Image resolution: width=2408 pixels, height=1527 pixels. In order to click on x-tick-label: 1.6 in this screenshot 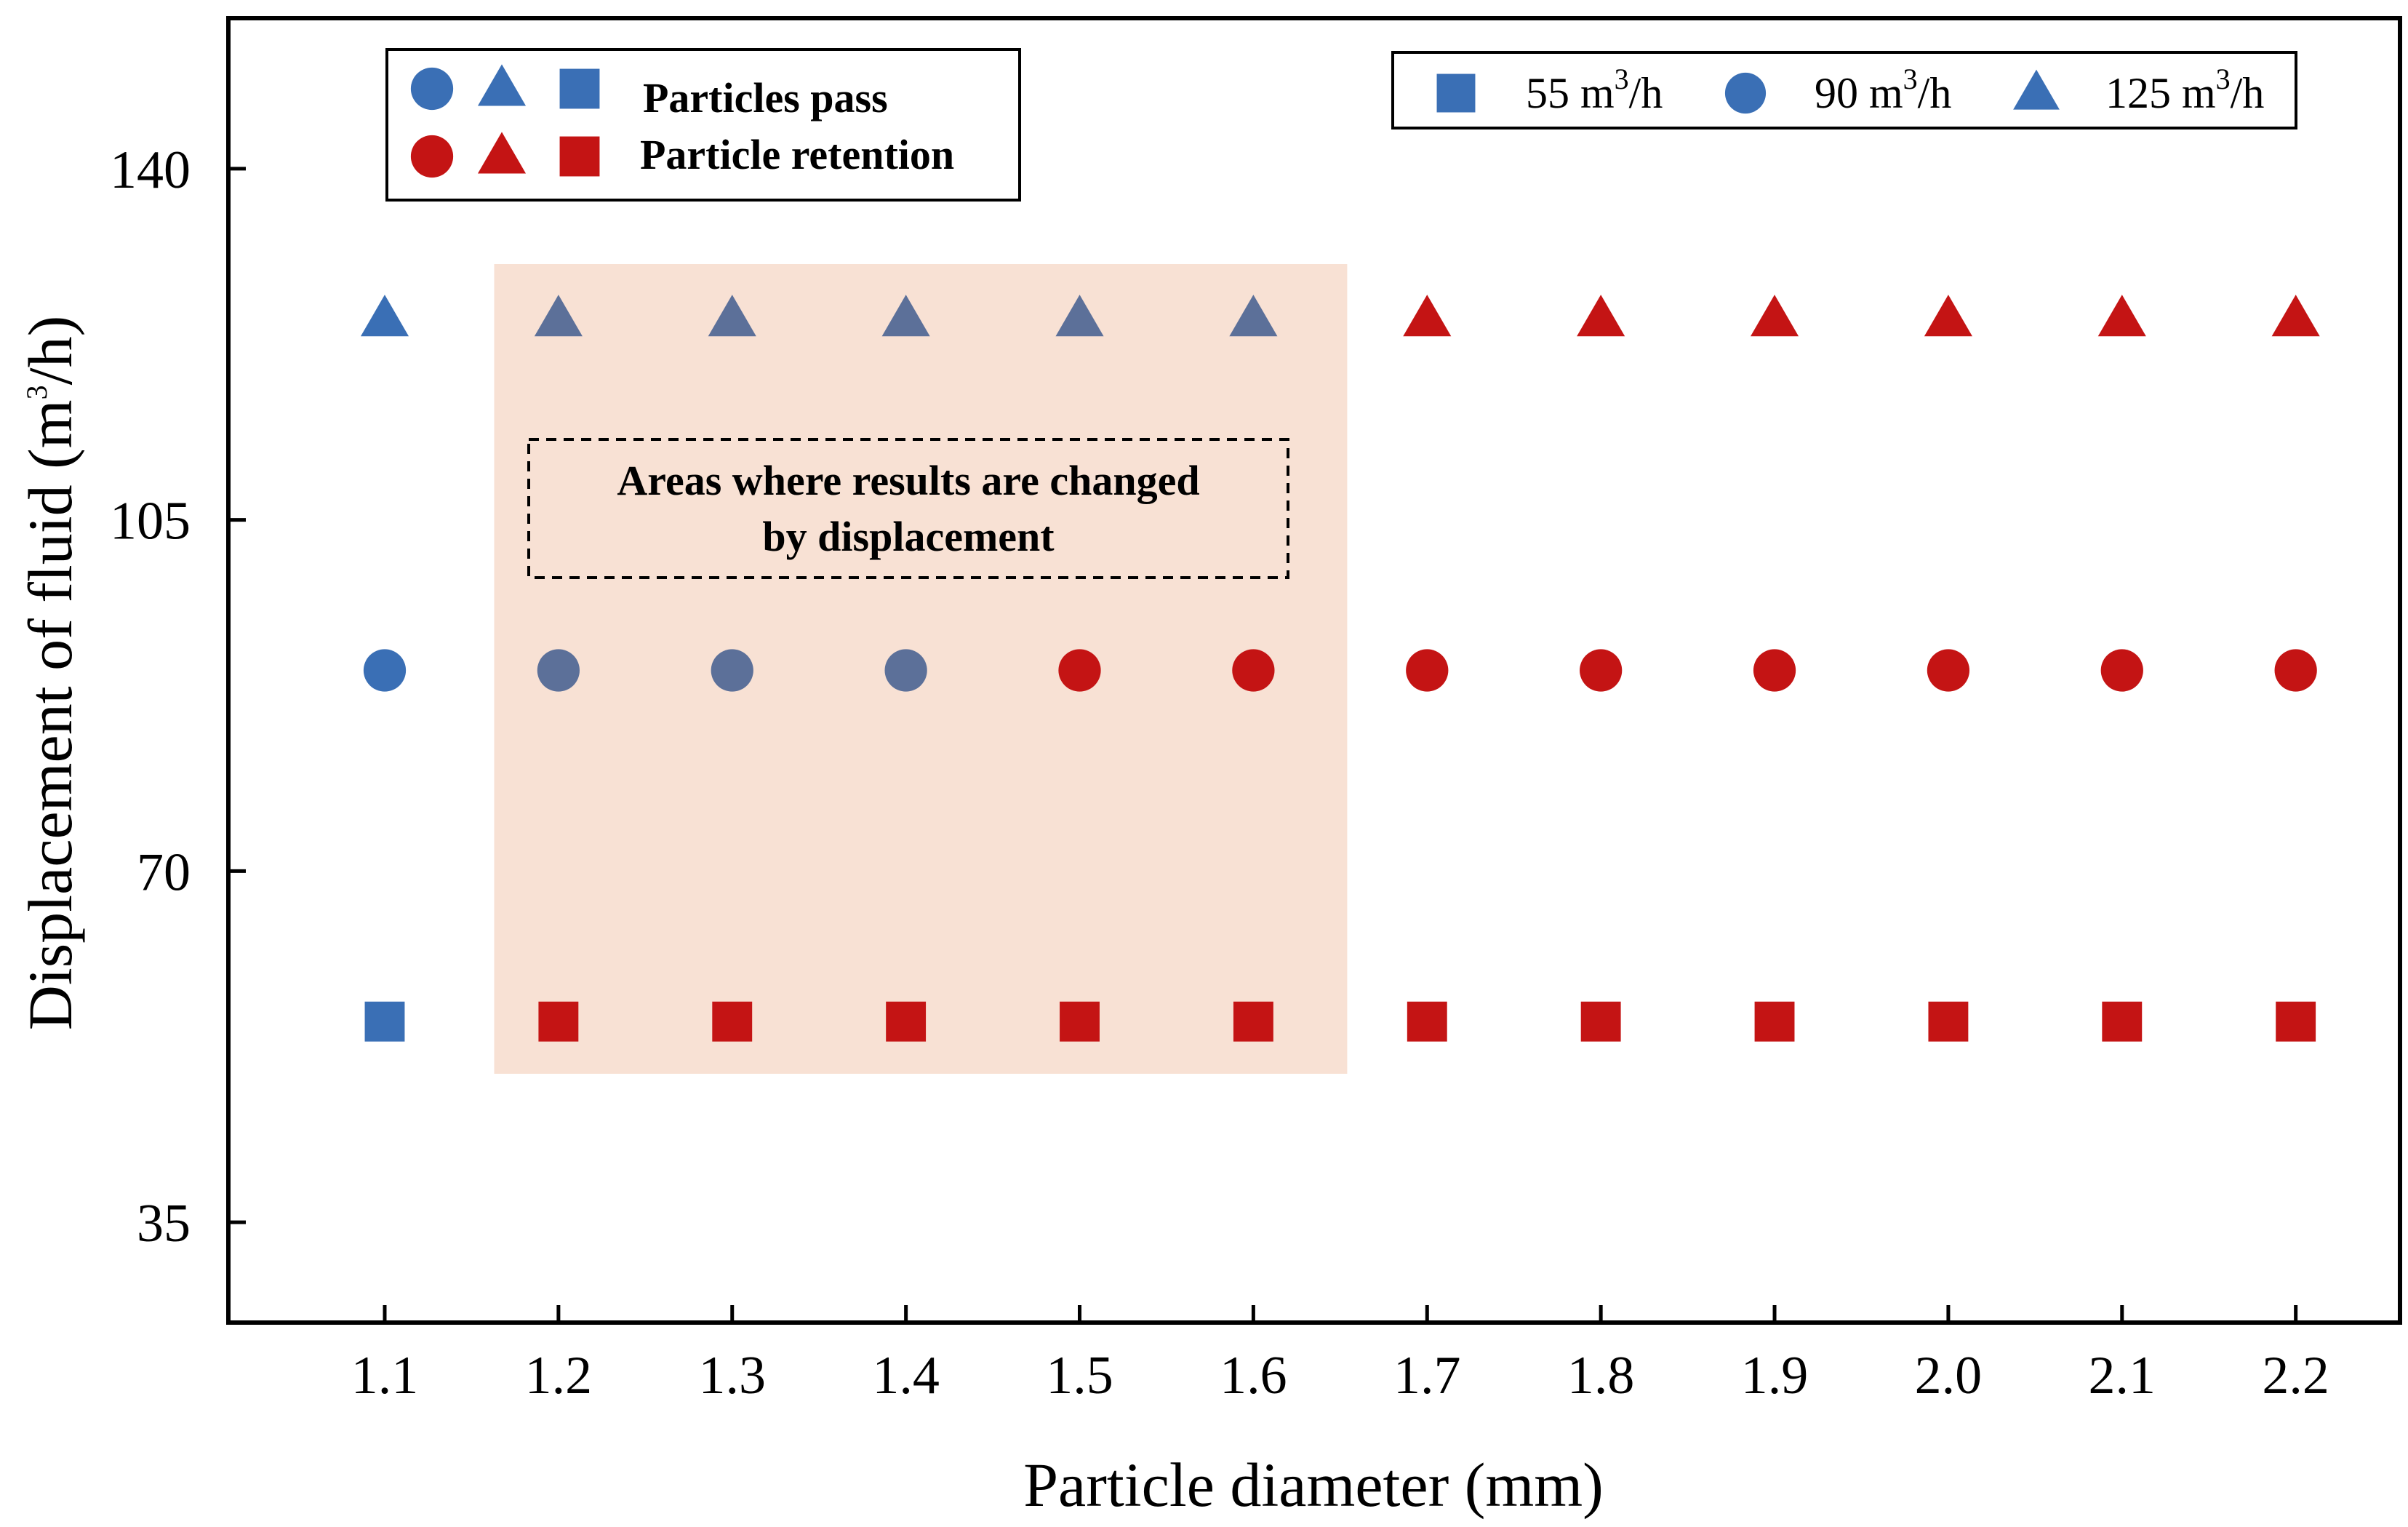, I will do `click(1253, 1376)`.